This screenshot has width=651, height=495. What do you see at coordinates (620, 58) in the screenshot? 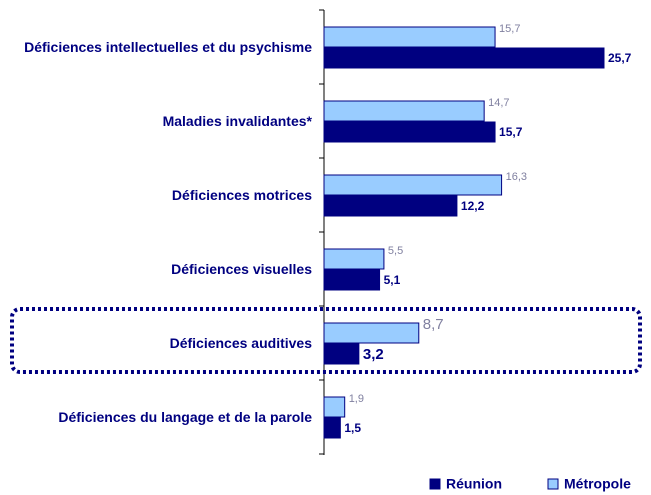
I see `value-label: 25,7` at bounding box center [620, 58].